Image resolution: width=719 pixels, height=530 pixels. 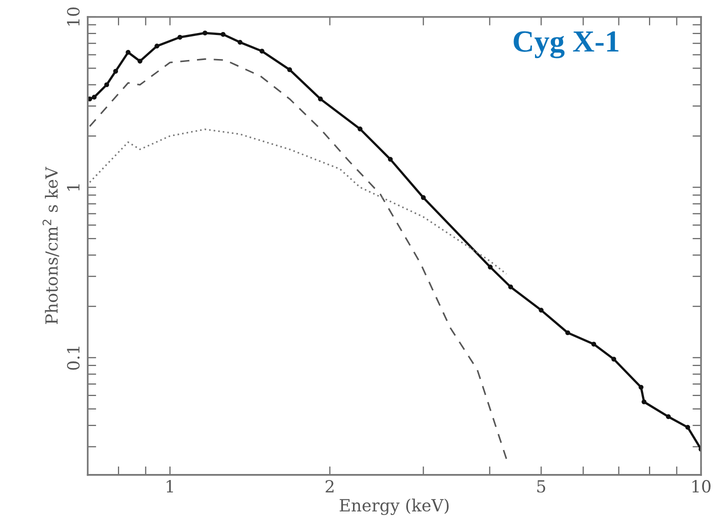 I want to click on x-tick-label: 1, so click(x=169, y=486).